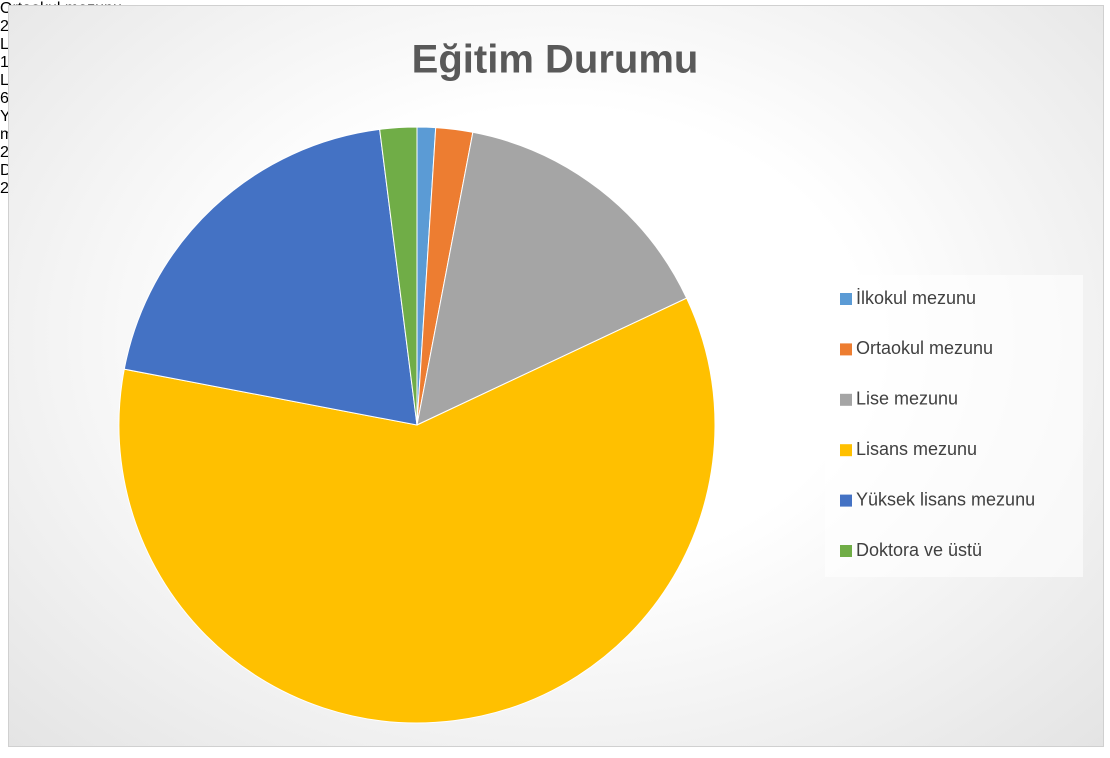 Image resolution: width=1110 pixels, height=758 pixels. Describe the element at coordinates (555, 60) in the screenshot. I see `chart-title: Eğitim Durumu` at that location.